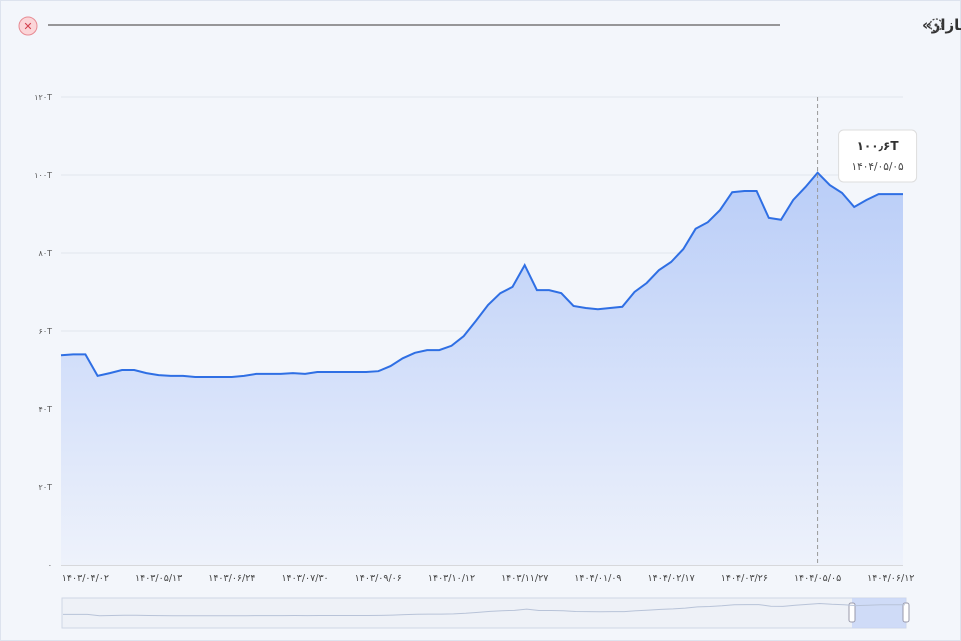 The image size is (961, 641). I want to click on x-tick-label: ۱۴۰۴/۰۱/۰۹, so click(597, 578).